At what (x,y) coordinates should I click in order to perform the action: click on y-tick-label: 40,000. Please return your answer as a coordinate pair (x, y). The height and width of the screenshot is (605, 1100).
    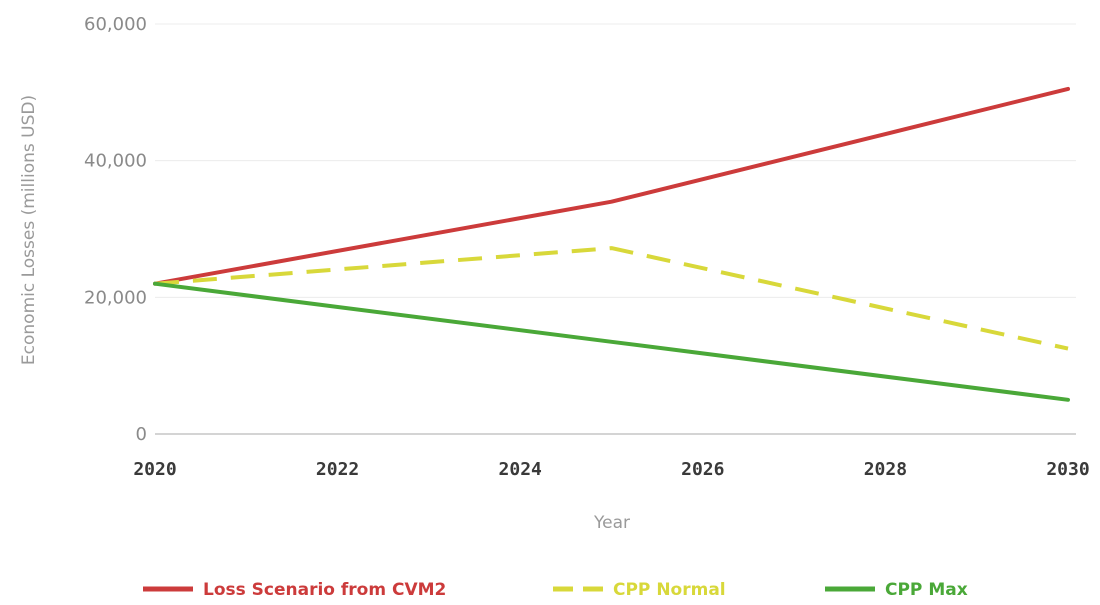
    Looking at the image, I should click on (115, 161).